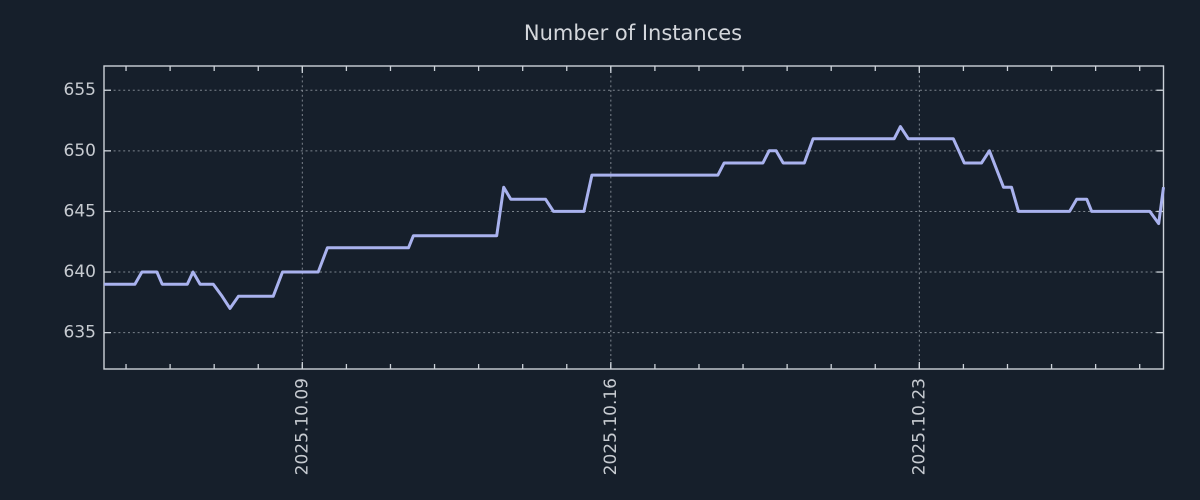 This screenshot has width=1200, height=500. I want to click on x-tick-label: 2025.10.16, so click(611, 426).